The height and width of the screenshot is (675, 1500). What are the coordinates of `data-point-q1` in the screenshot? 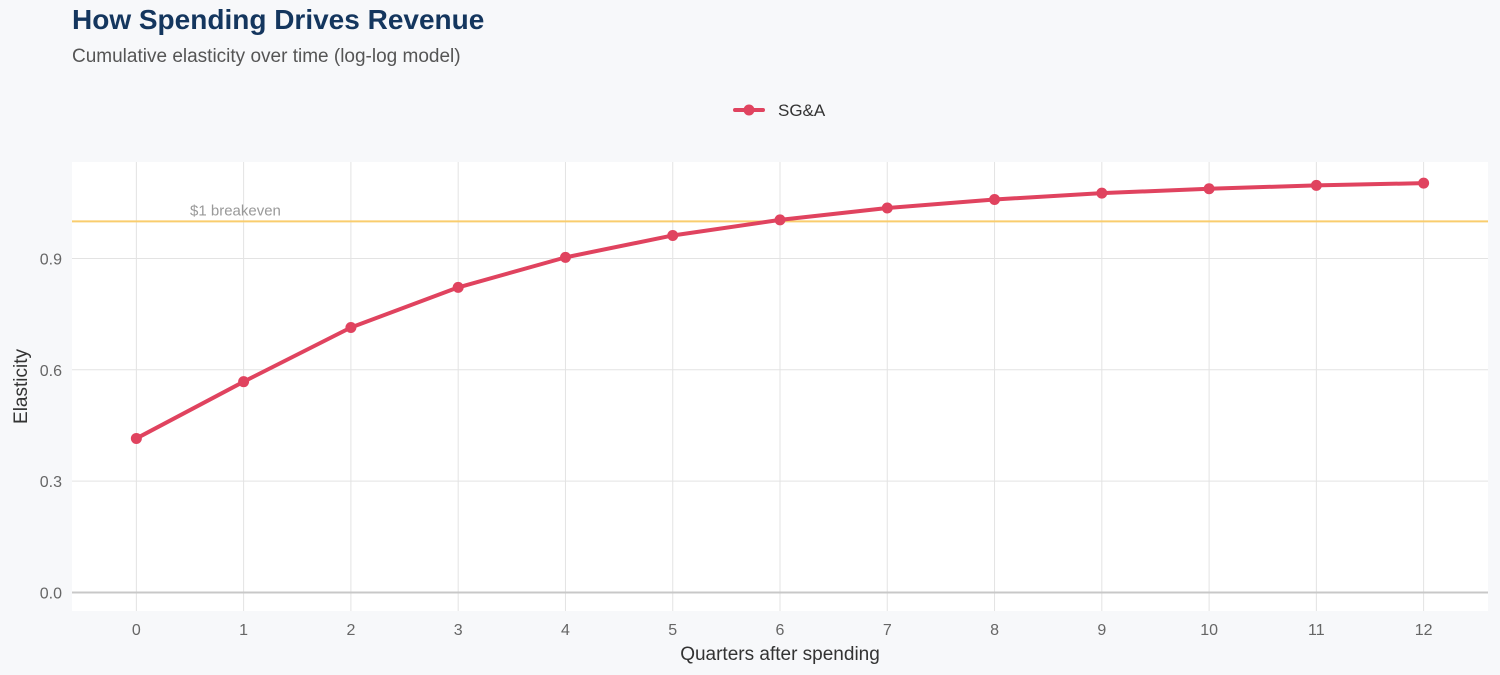 It's located at (244, 382).